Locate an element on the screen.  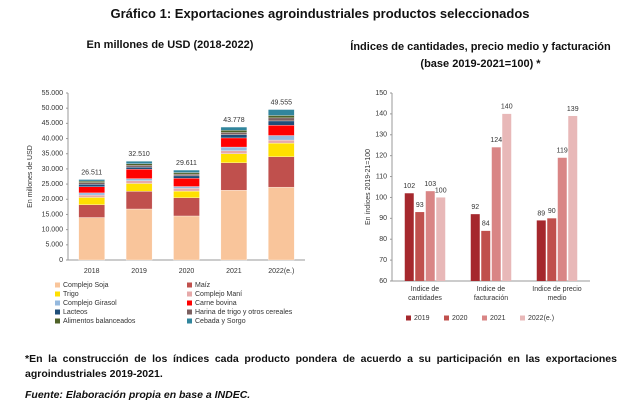
legend-label: Cebada y Sorgo is located at coordinates (220, 321).